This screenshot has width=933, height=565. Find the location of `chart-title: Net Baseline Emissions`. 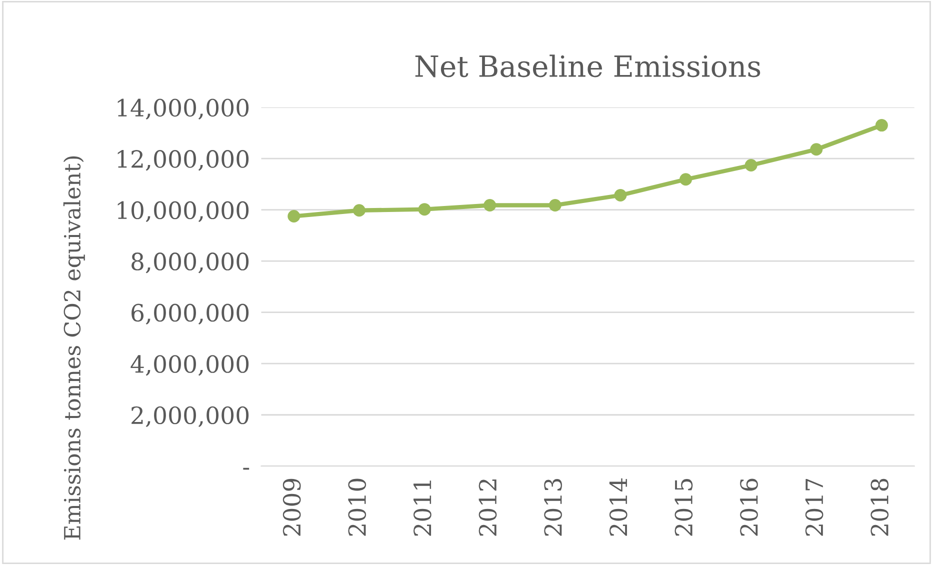

chart-title: Net Baseline Emissions is located at coordinates (587, 66).